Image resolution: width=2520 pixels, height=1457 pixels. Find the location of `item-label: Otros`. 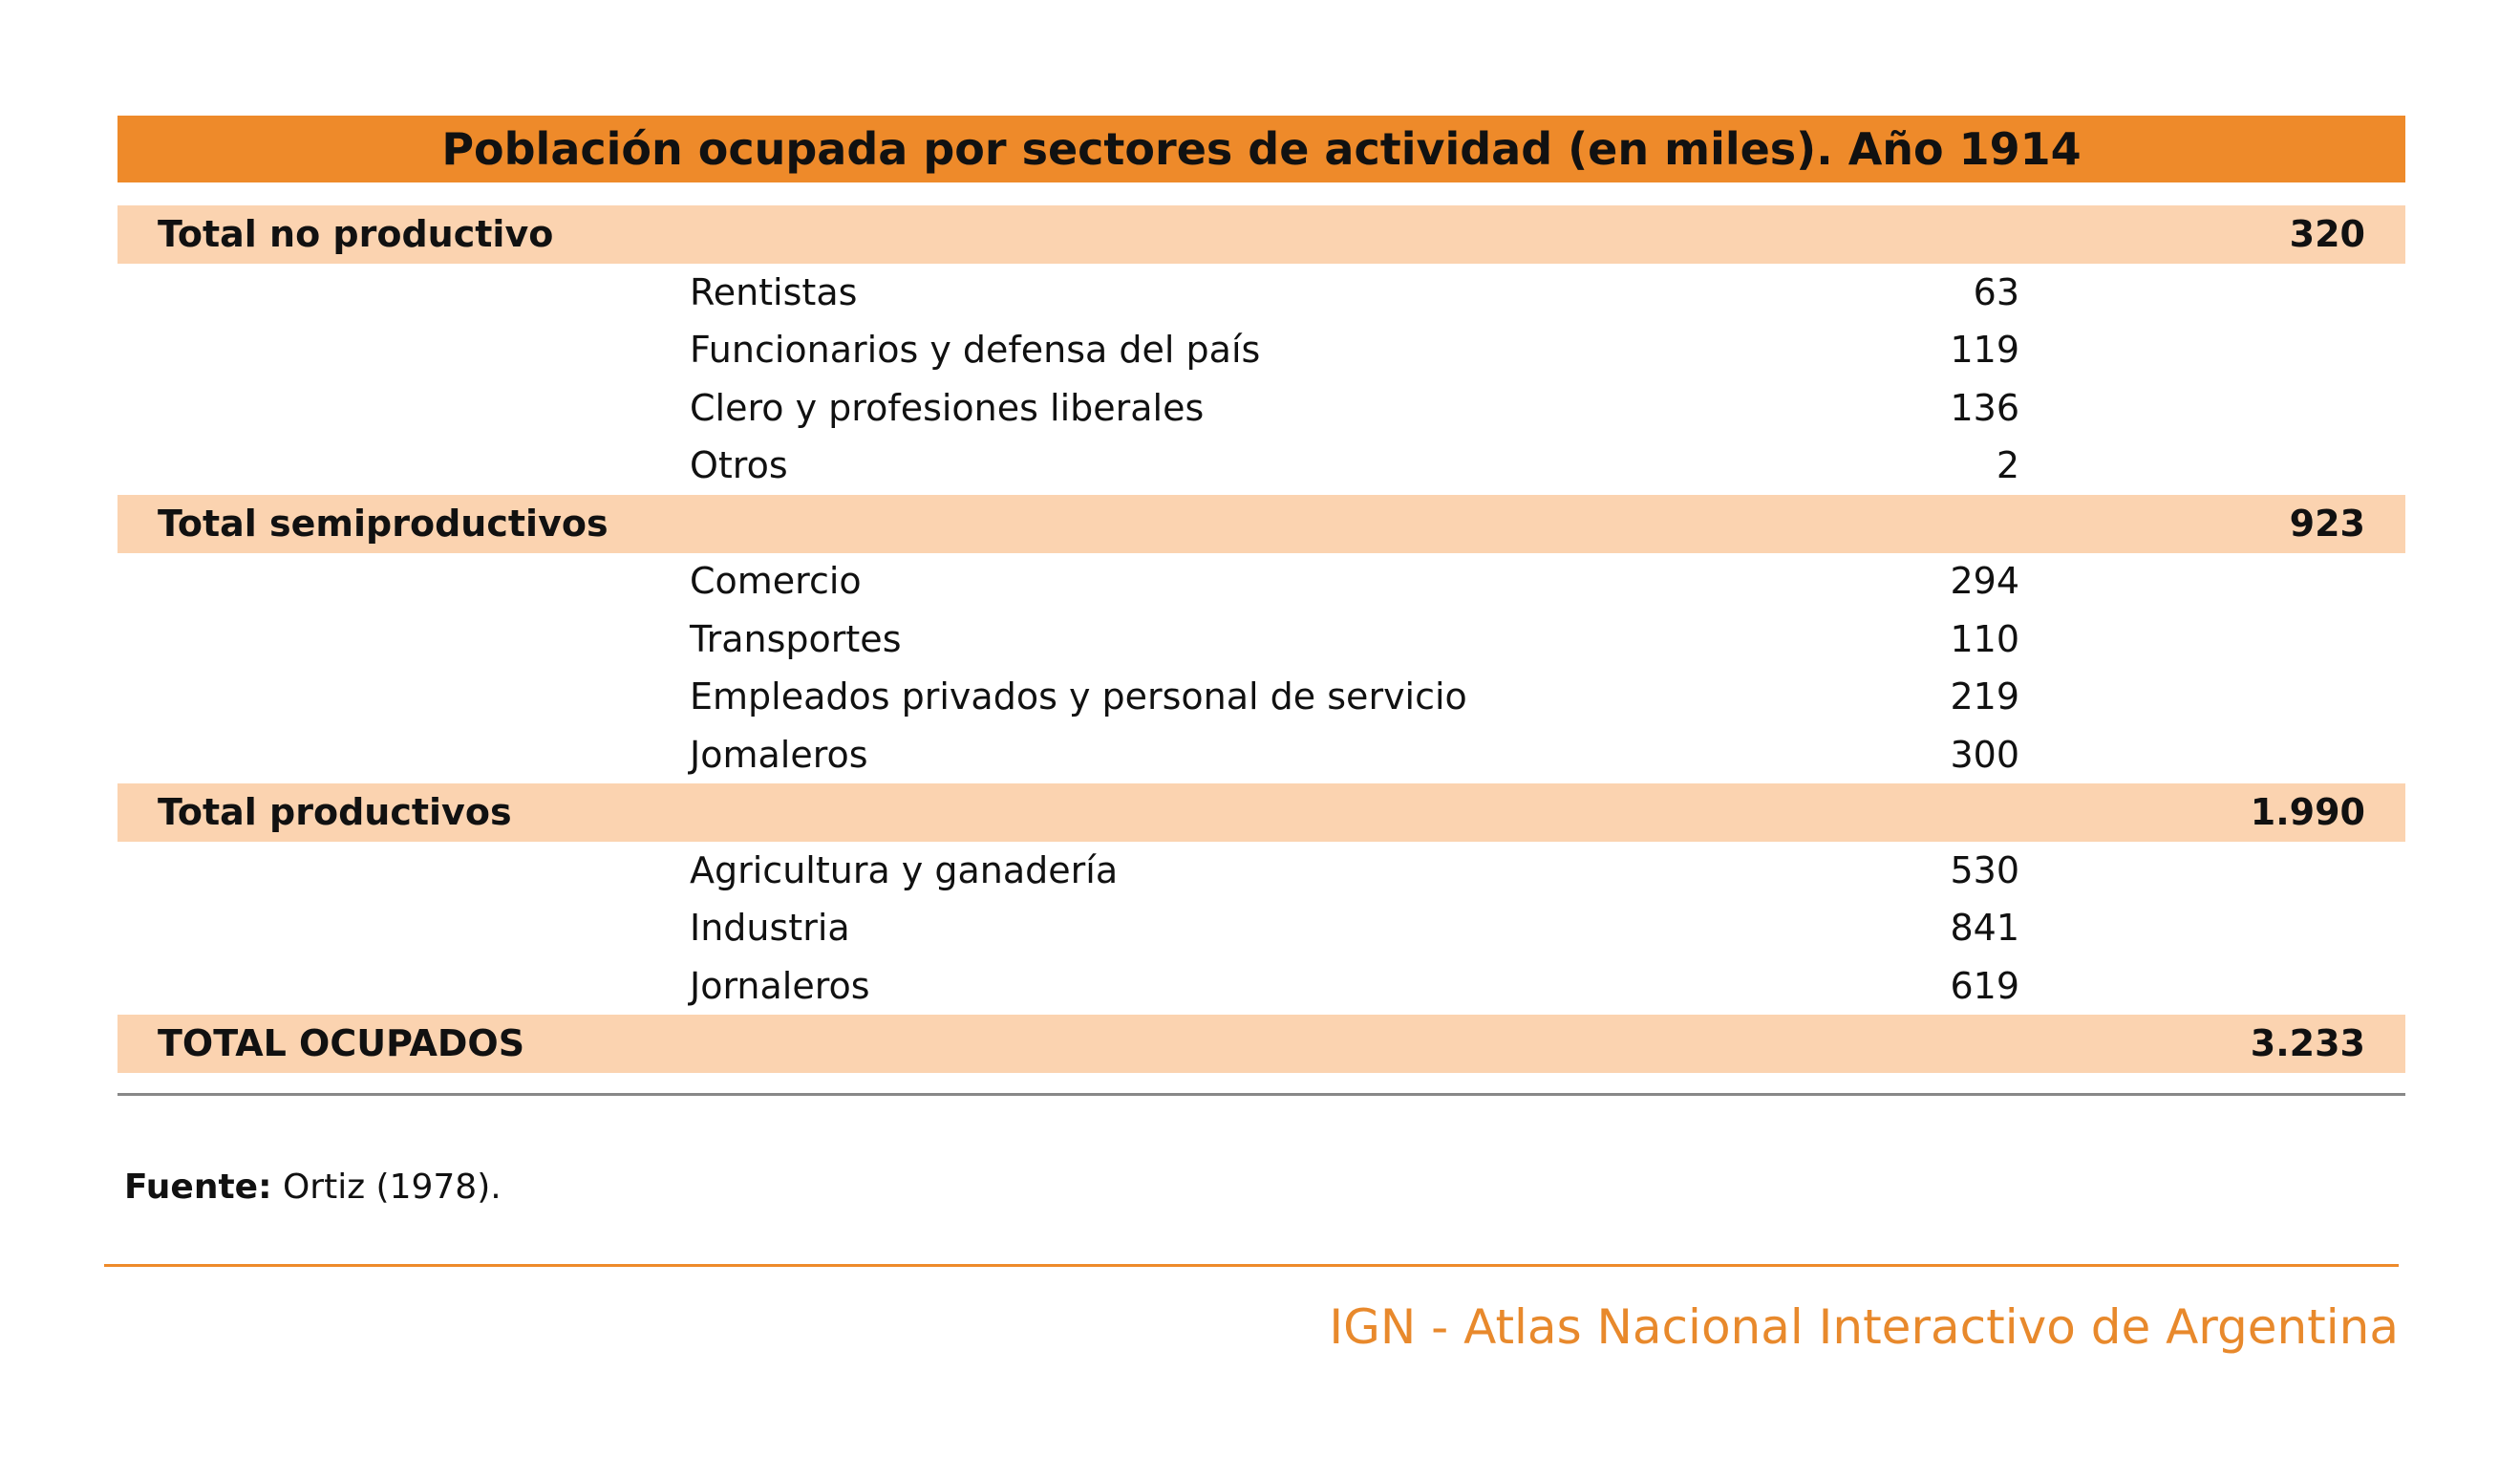

item-label: Otros is located at coordinates (739, 465).